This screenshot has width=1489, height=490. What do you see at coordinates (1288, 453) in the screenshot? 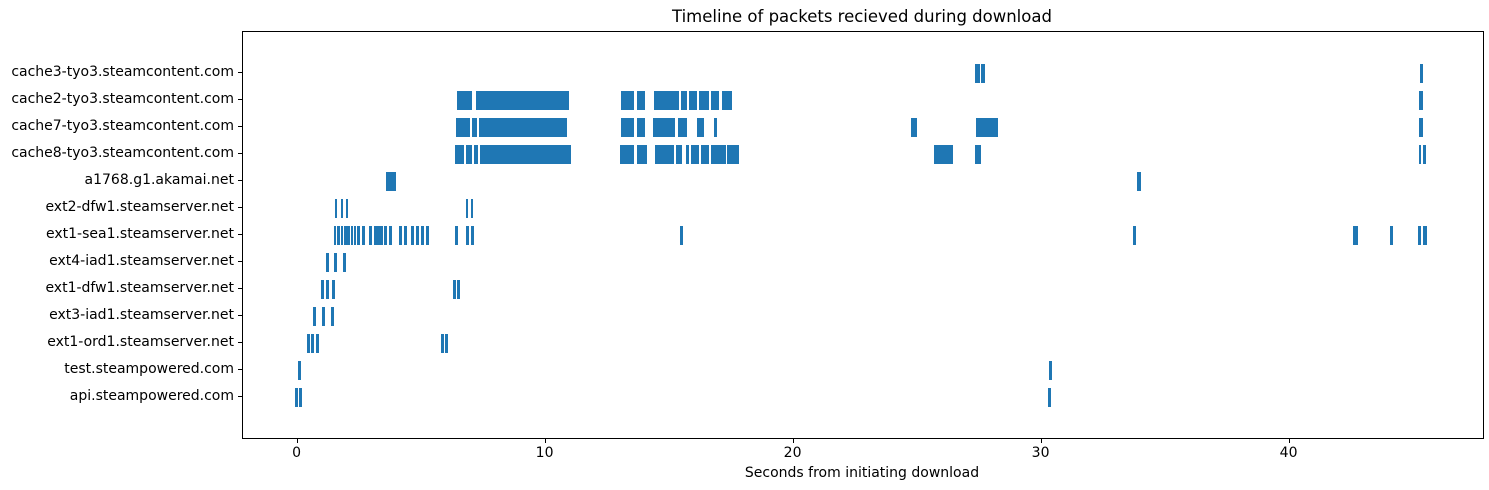
I see `x-tick-label: 40` at bounding box center [1288, 453].